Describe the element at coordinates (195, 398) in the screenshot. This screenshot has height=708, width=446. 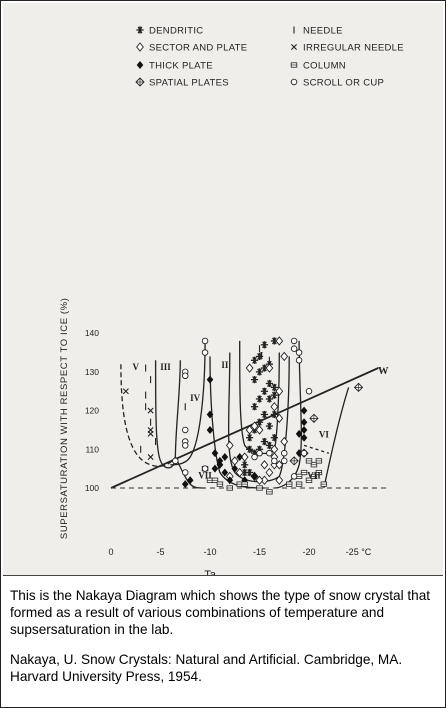
I see `region-label: IV` at that location.